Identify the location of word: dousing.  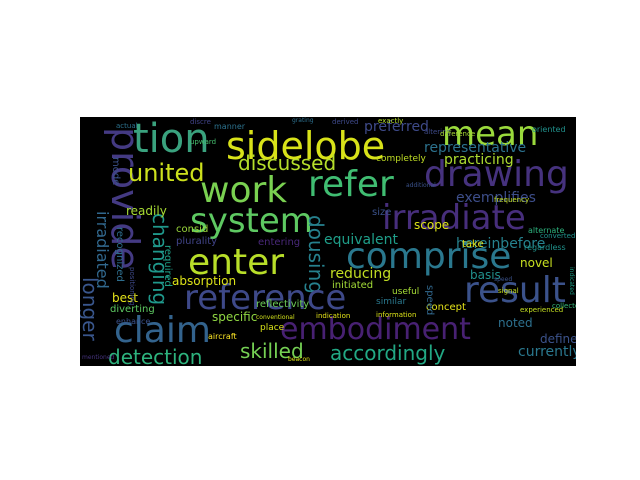
(316, 254).